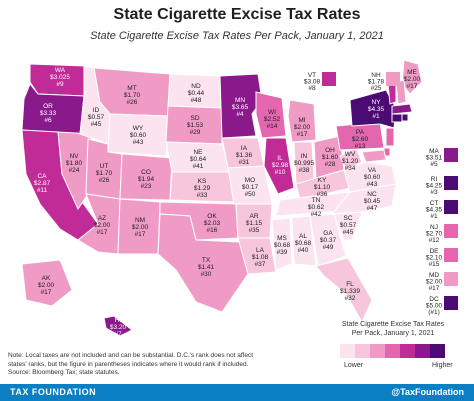 Image resolution: width=474 pixels, height=401 pixels. What do you see at coordinates (198, 159) in the screenshot?
I see `state-label-ne: NE $0.64 #41` at bounding box center [198, 159].